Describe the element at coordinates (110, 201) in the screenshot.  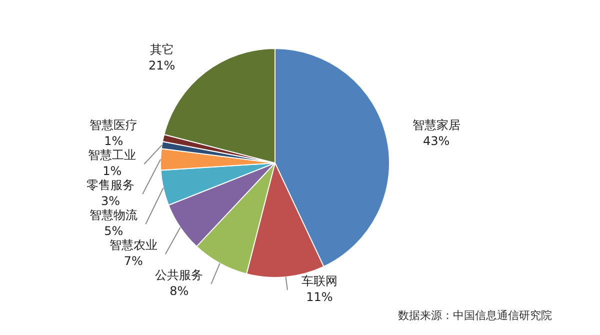
I see `data-label: 3%` at that location.